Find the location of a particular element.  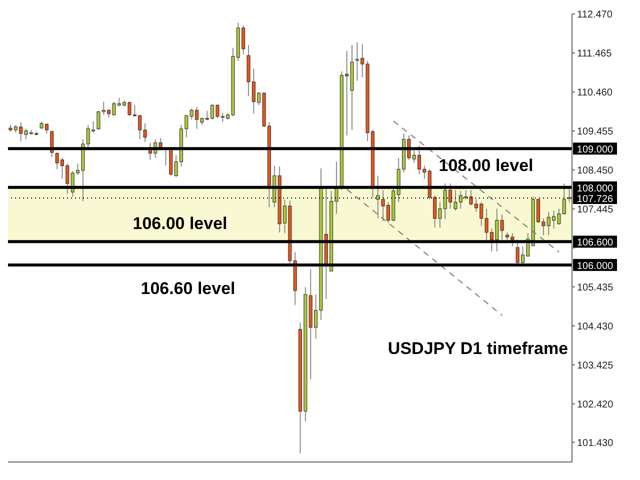

y-tick-label: 107.445 is located at coordinates (595, 210).